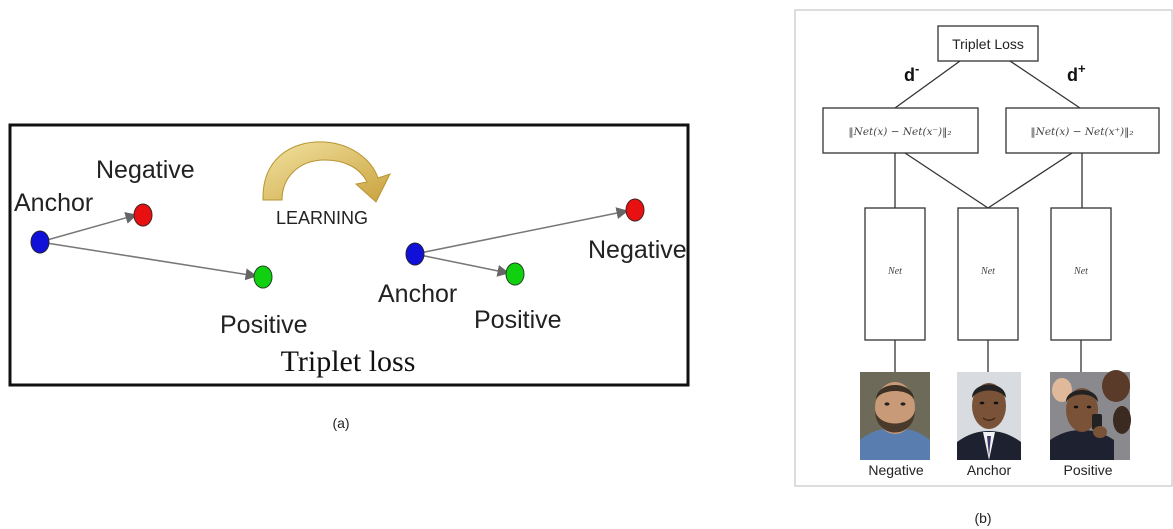  Describe the element at coordinates (53, 203) in the screenshot. I see `anchor-label-before: Anchor` at that location.